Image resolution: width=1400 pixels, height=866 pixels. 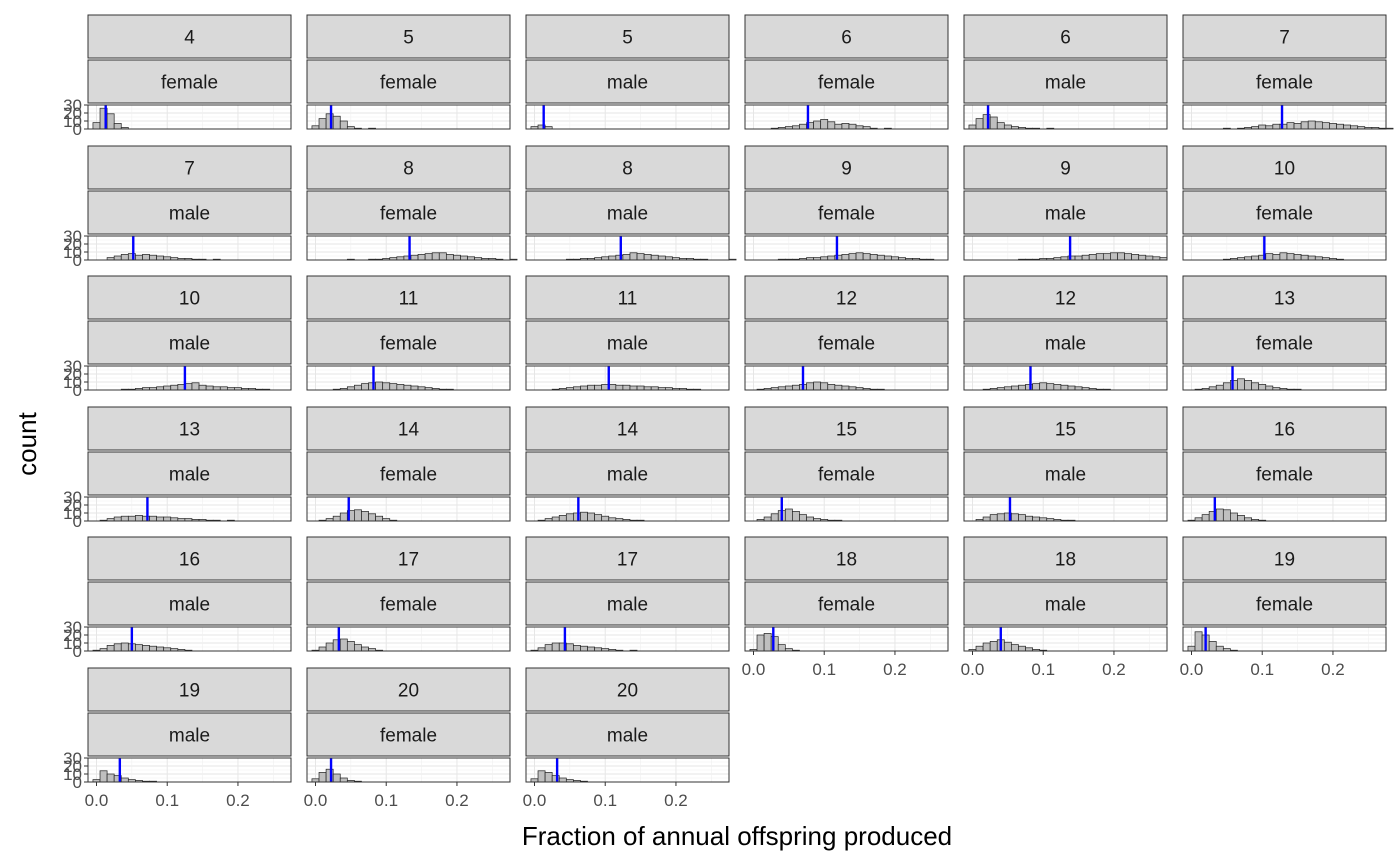 What do you see at coordinates (72, 774) in the screenshot?
I see `y-tick-label: 10` at bounding box center [72, 774].